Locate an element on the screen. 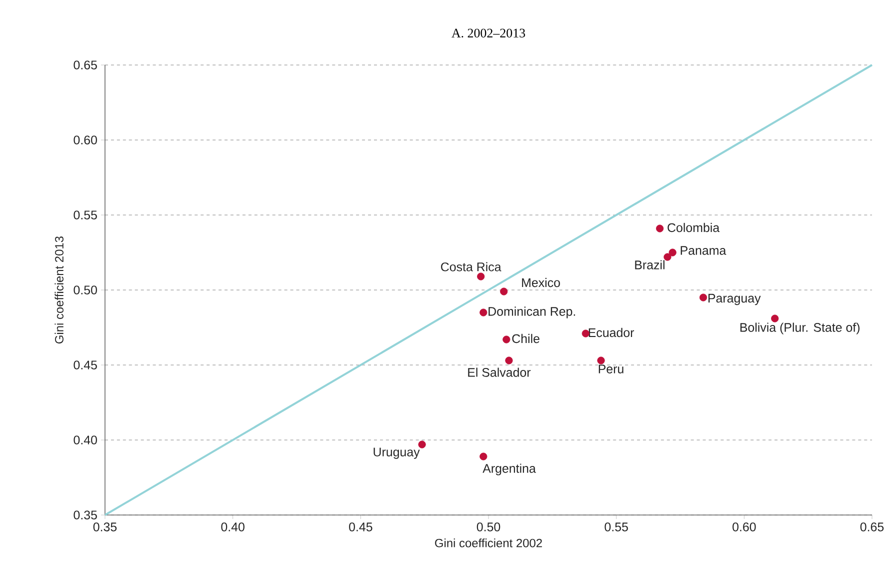 Image resolution: width=893 pixels, height=586 pixels. annotation: Argentina is located at coordinates (509, 470).